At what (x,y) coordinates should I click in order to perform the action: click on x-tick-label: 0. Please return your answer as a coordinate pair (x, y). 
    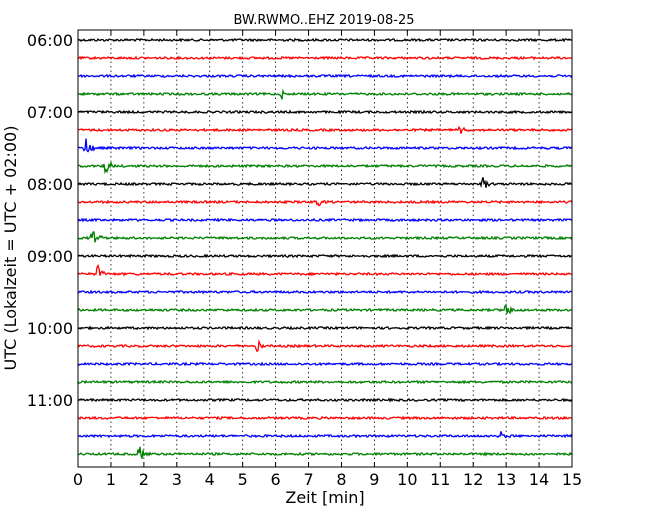
    Looking at the image, I should click on (78, 479).